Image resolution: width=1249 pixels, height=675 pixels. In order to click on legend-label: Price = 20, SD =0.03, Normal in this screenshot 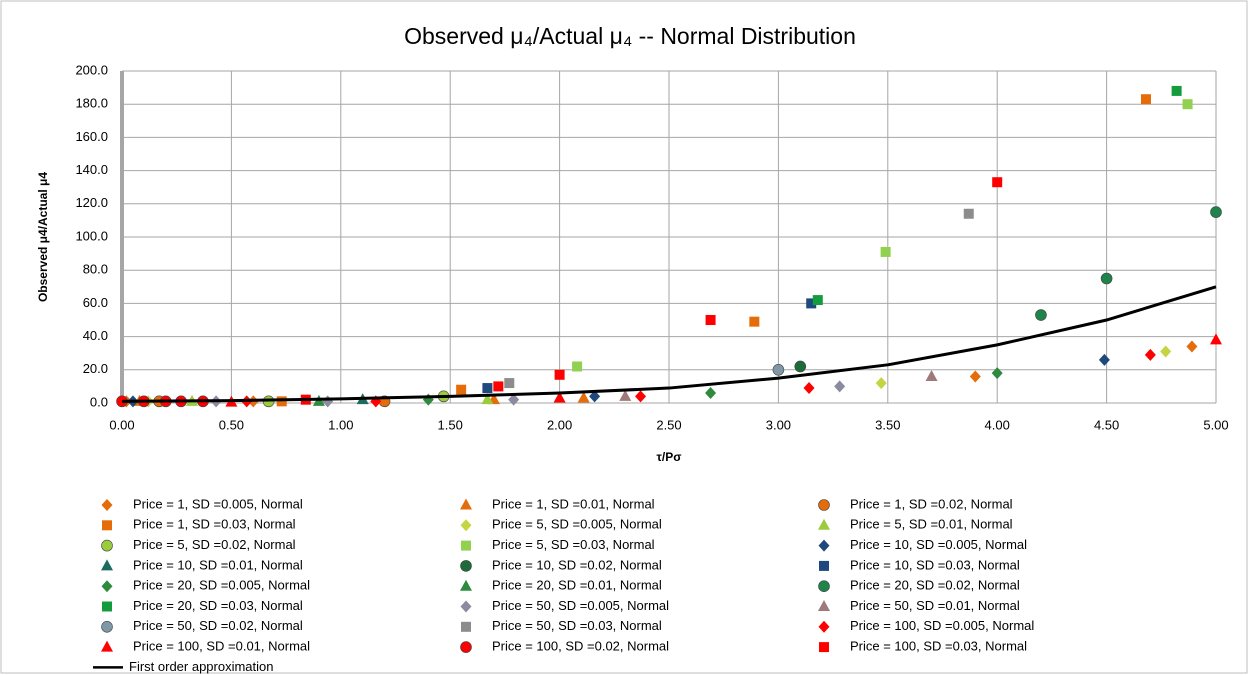, I will do `click(218, 605)`.